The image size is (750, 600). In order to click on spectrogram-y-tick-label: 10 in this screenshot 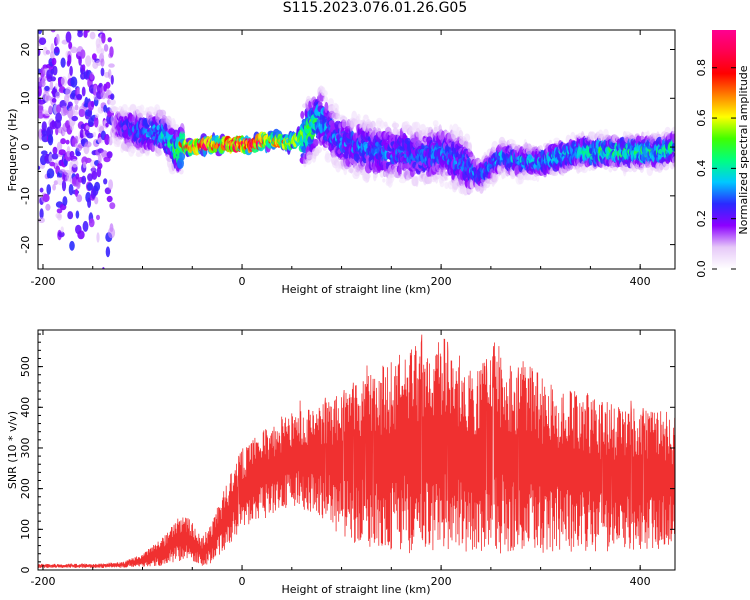, I will do `click(25, 98)`.